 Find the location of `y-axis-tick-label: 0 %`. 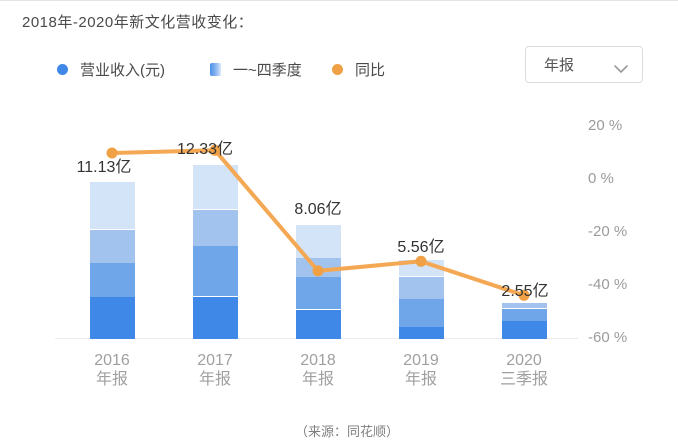

y-axis-tick-label: 0 % is located at coordinates (601, 178).